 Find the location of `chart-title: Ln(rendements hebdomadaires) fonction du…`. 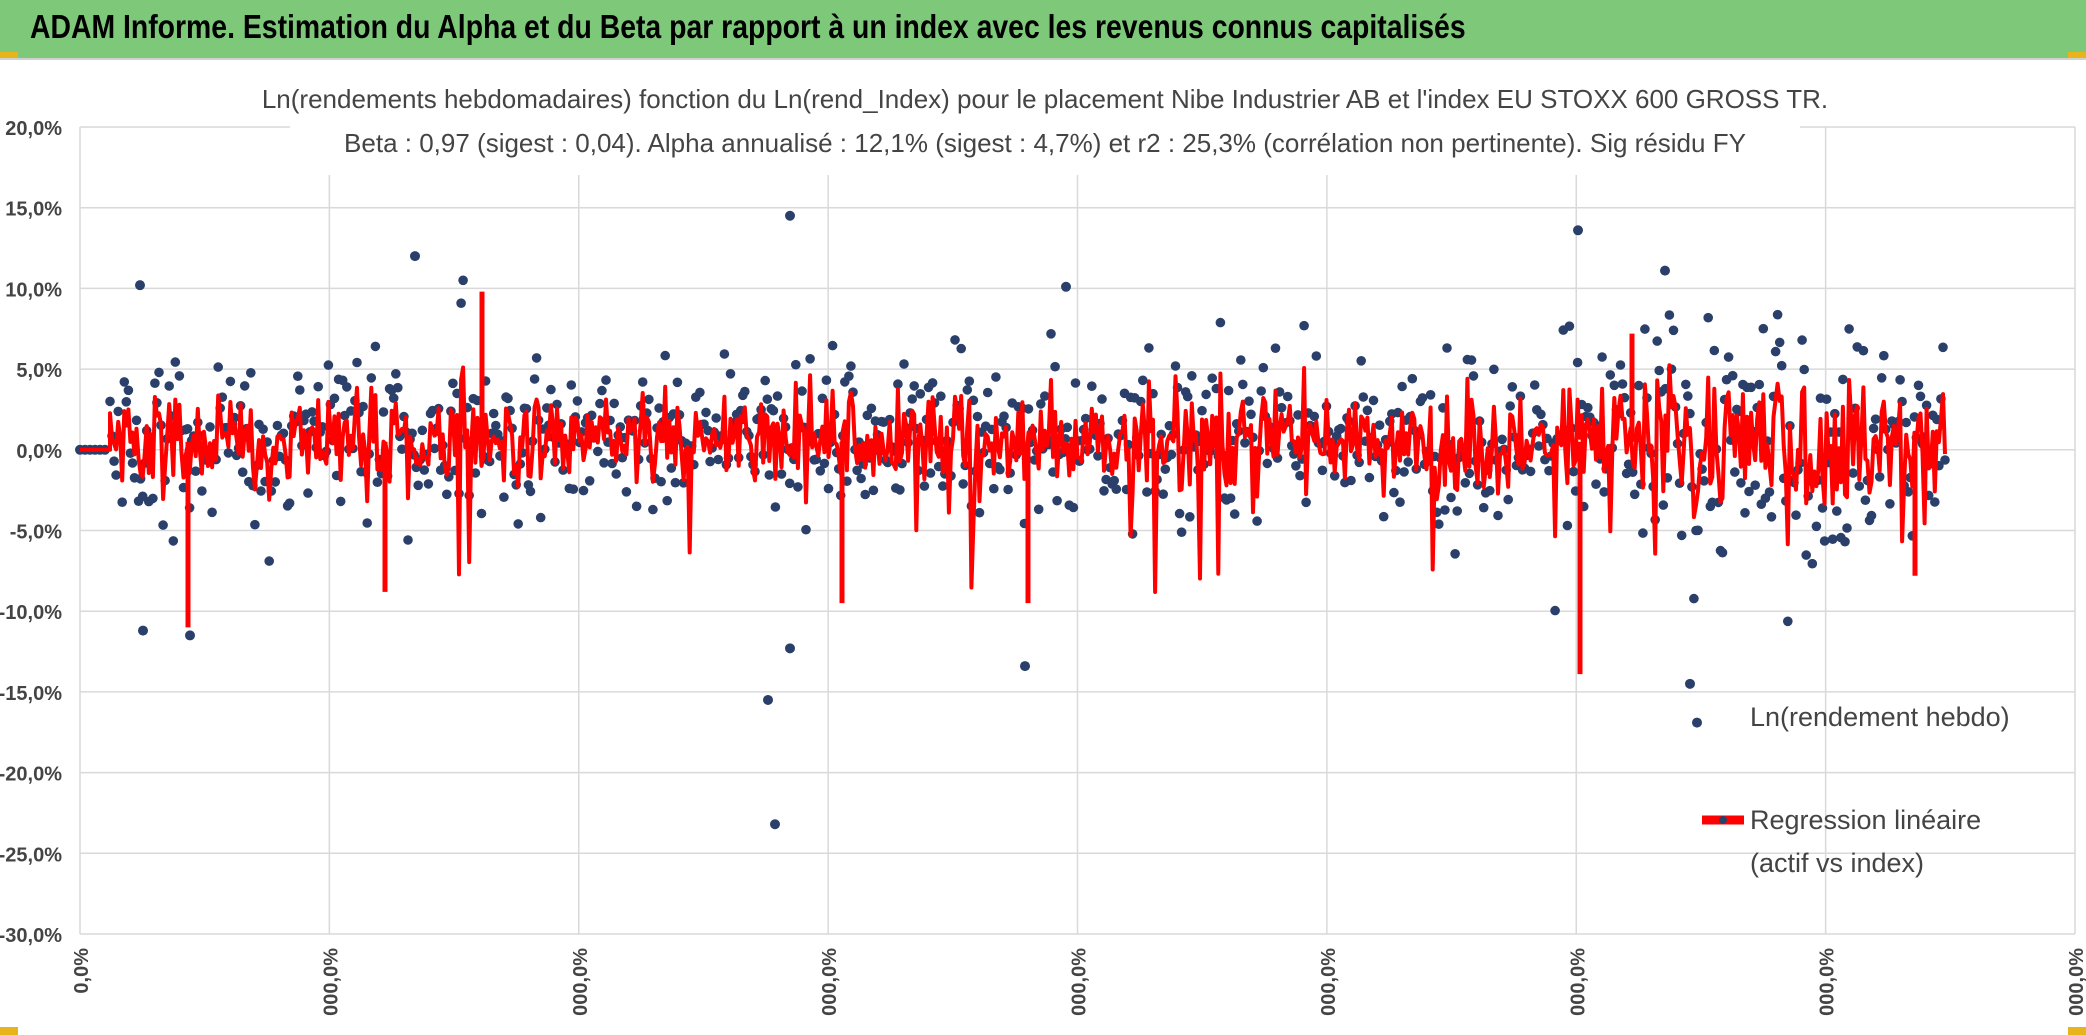

chart-title: Ln(rendements hebdomadaires) fonction du… is located at coordinates (1045, 99).